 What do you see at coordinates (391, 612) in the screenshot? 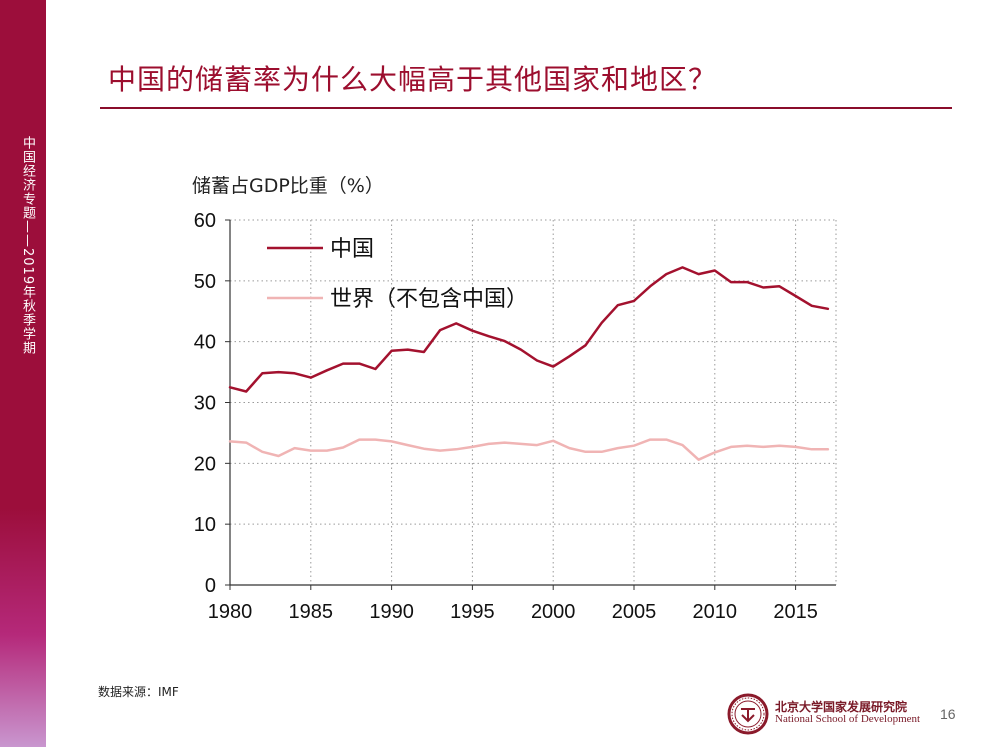
I see `x-tick-label: 1990` at bounding box center [391, 612].